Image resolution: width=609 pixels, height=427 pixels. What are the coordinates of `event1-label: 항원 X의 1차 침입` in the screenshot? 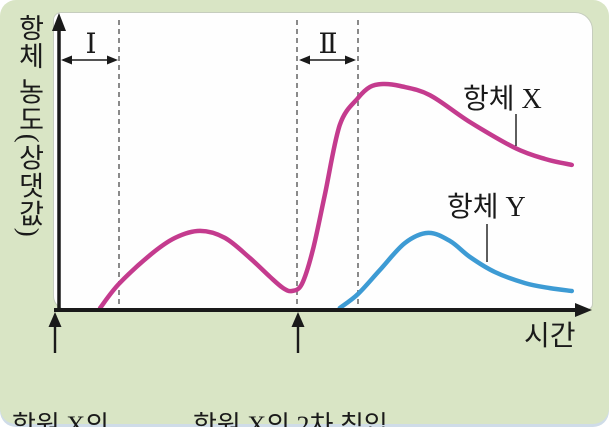 It's located at (60, 389).